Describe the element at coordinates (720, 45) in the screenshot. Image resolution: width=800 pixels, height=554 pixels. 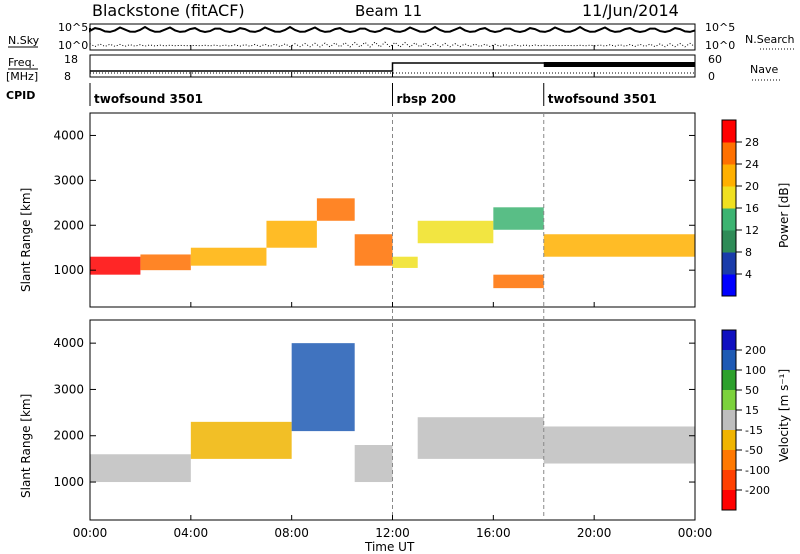
I see `nsearch-tick-low: 10^0` at that location.